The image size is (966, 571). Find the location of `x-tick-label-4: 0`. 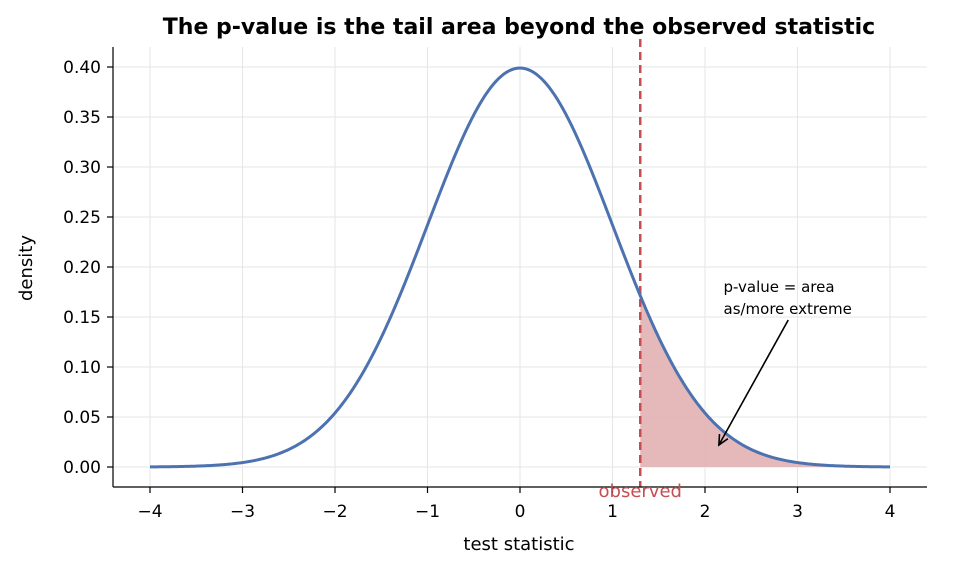

x-tick-label-4: 0 is located at coordinates (520, 512).